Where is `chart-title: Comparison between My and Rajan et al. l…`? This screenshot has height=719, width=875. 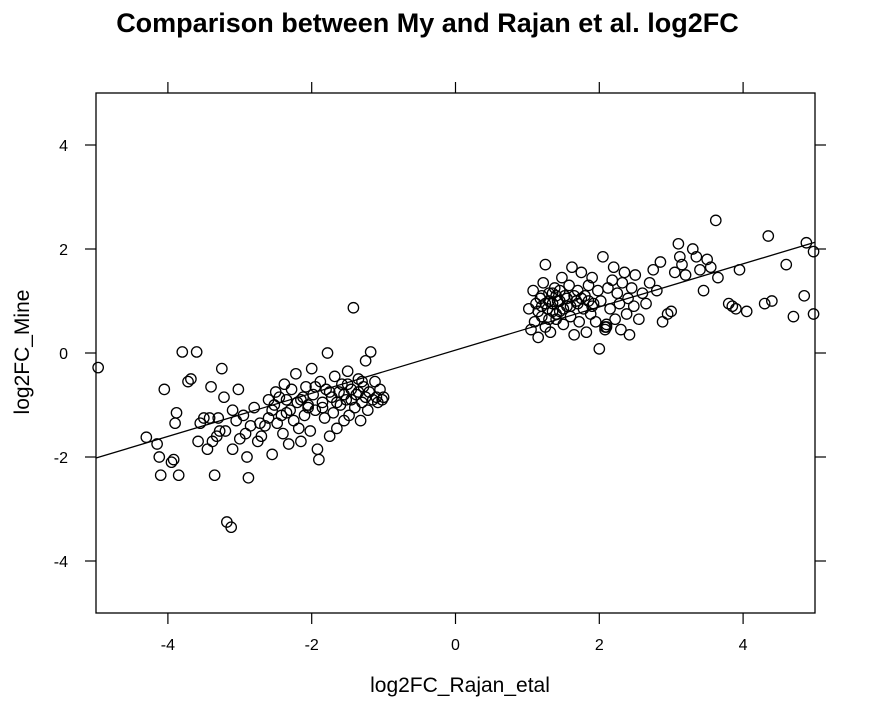
chart-title: Comparison between My and Rajan et al. l… is located at coordinates (437, 23).